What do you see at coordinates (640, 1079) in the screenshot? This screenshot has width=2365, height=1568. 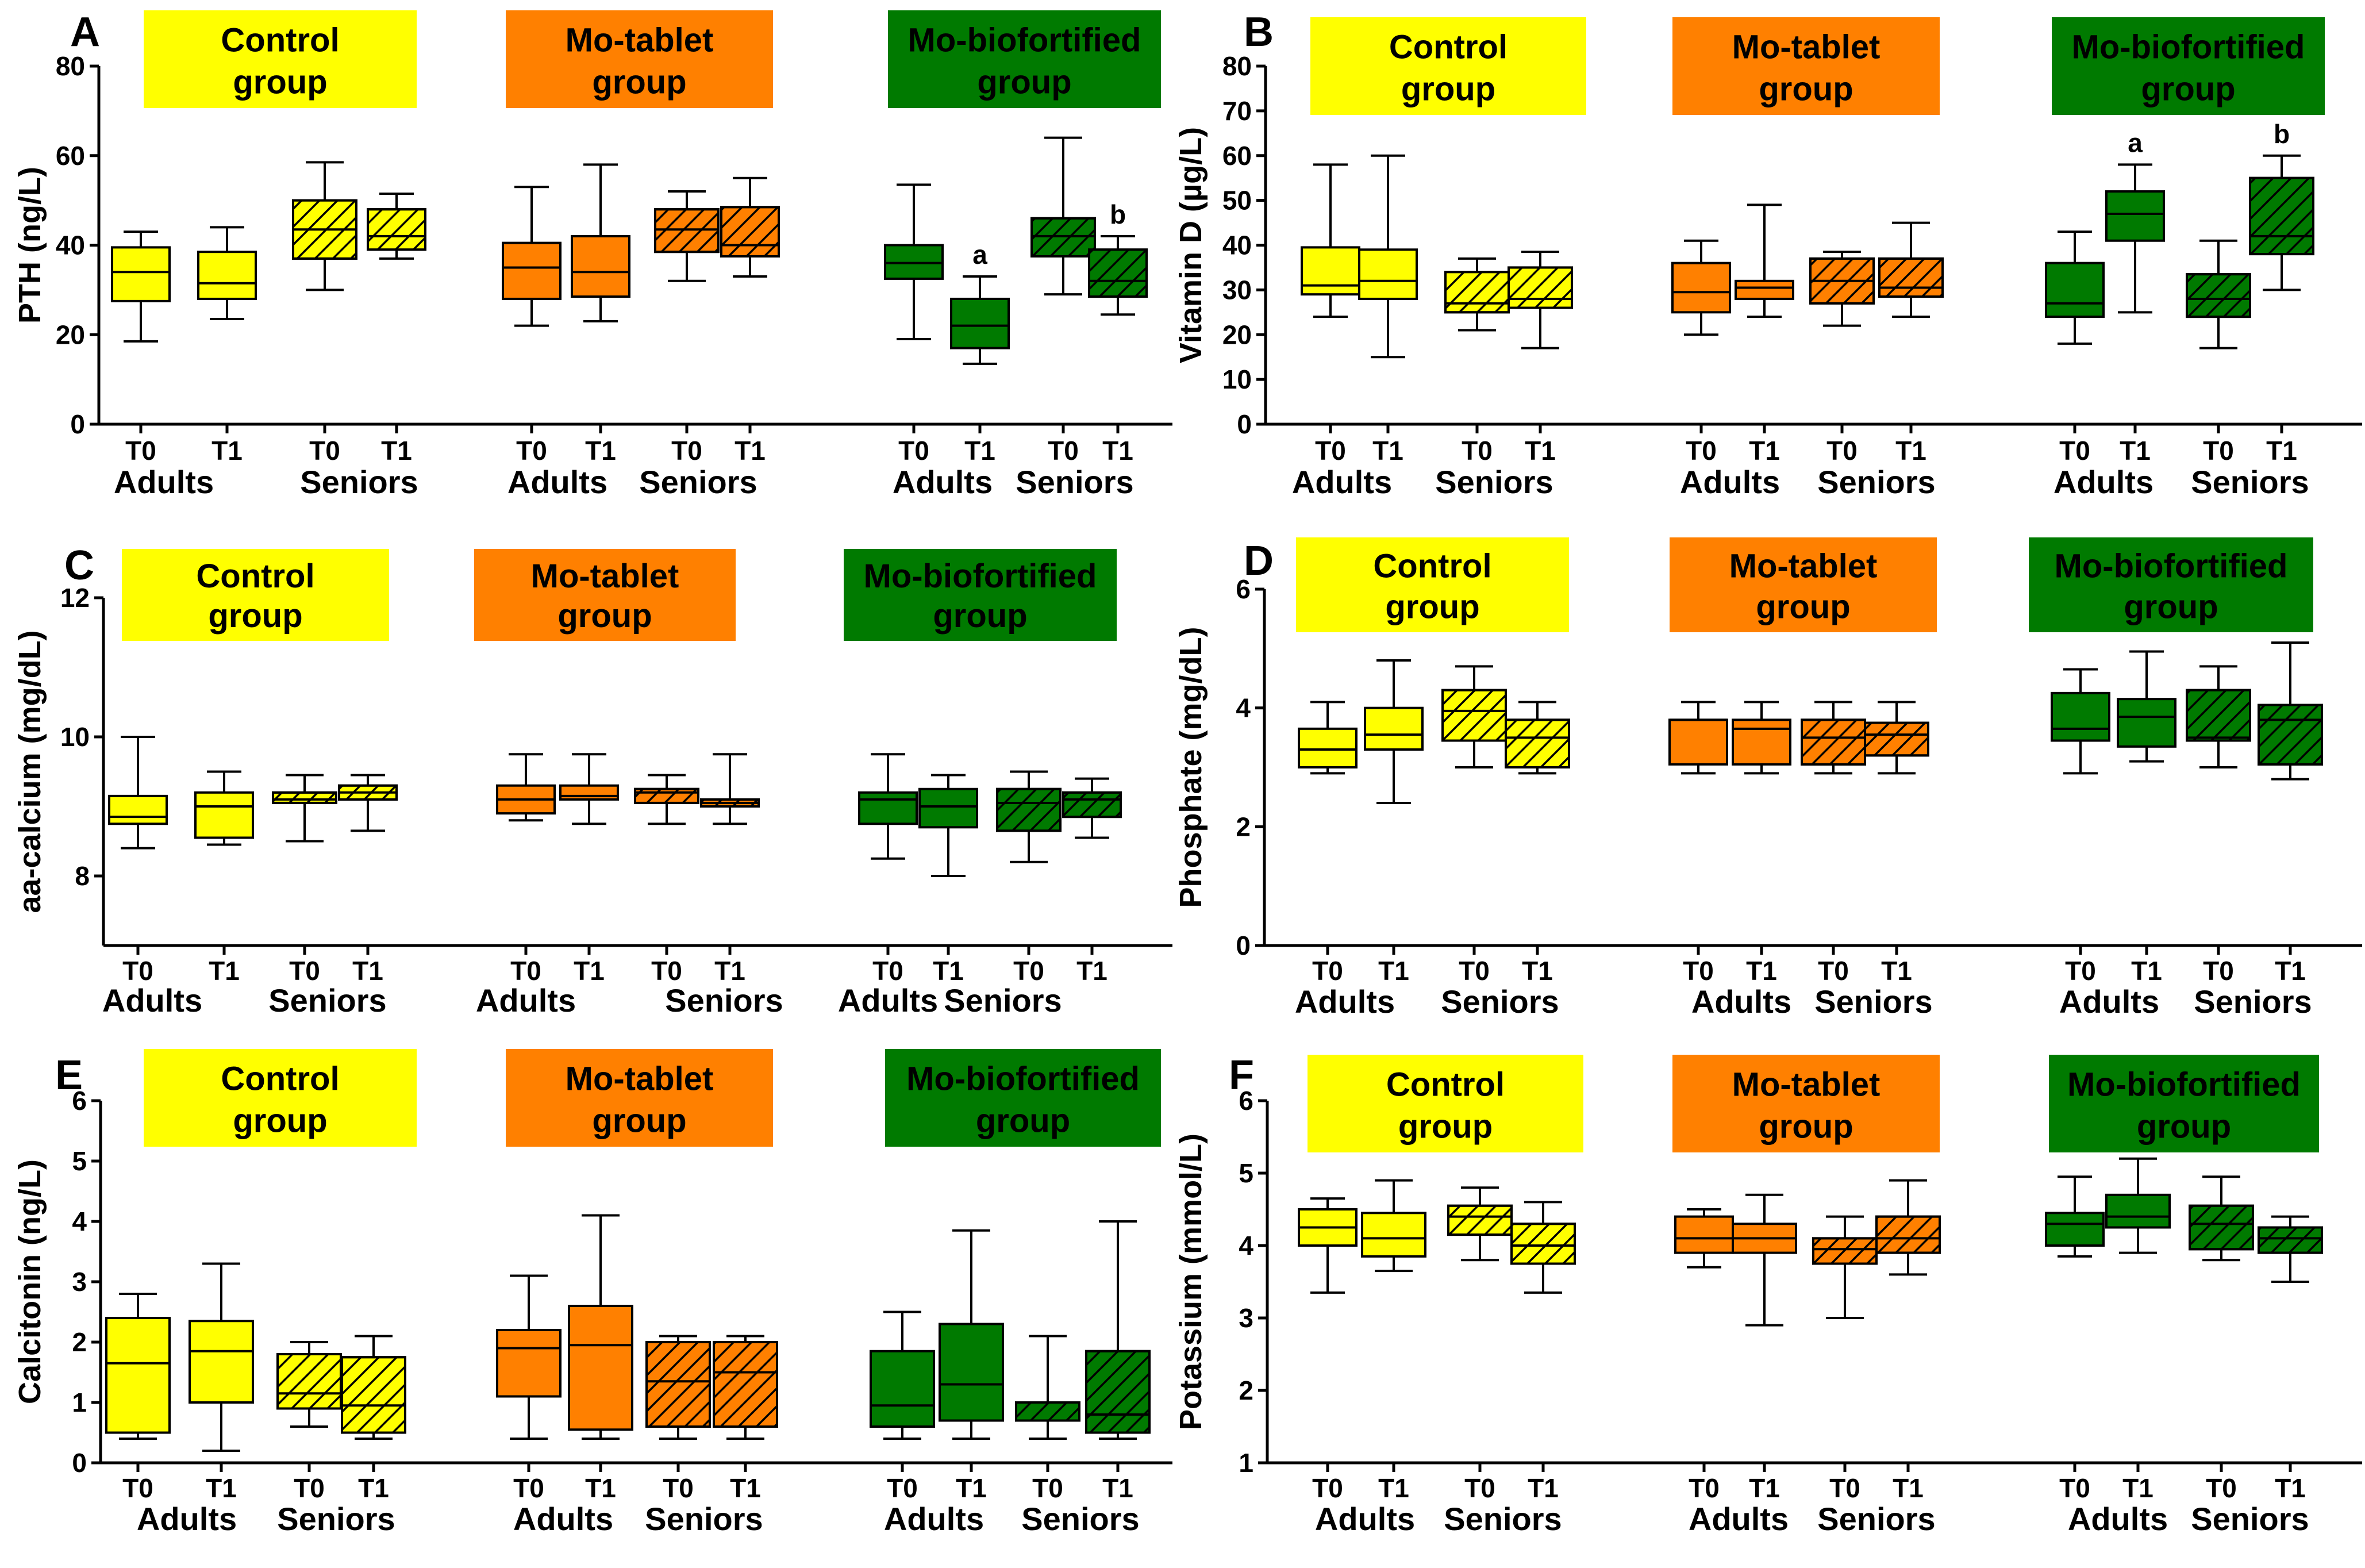 I see `group-header-line1: Mo-tablet` at bounding box center [640, 1079].